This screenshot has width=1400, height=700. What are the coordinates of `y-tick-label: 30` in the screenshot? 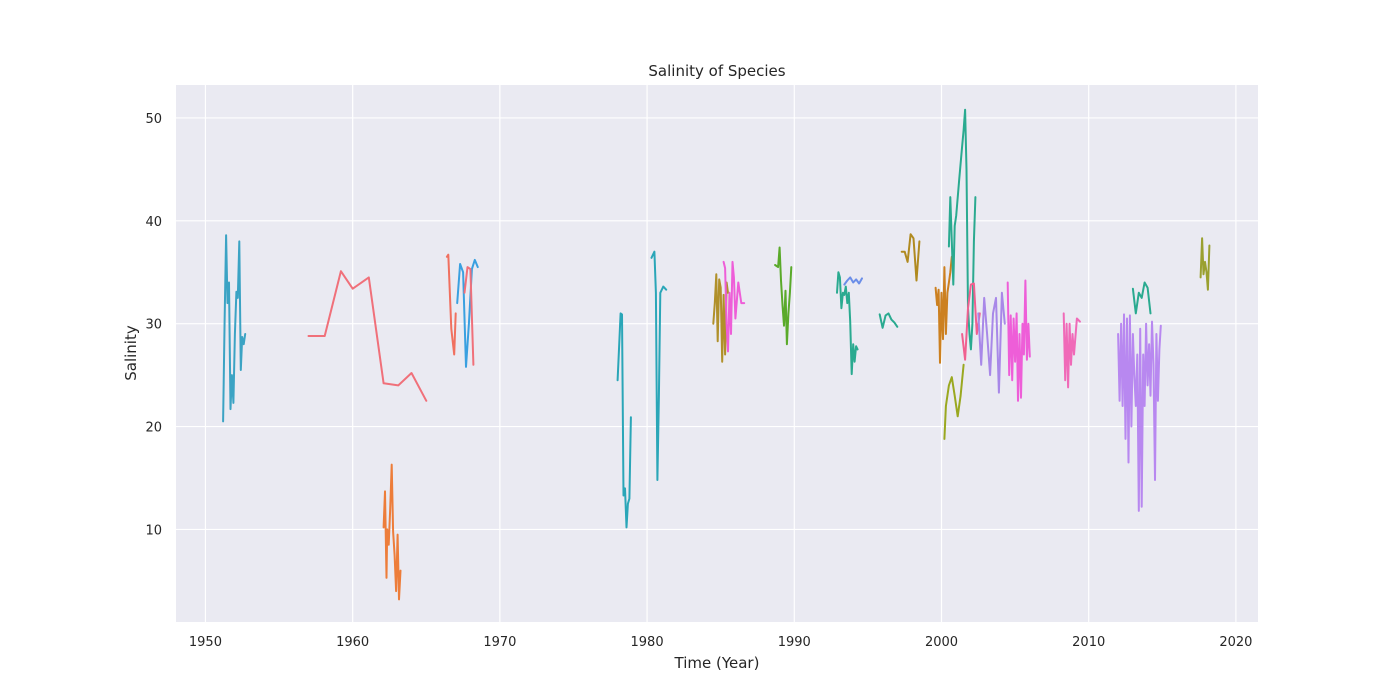 It's located at (153, 325).